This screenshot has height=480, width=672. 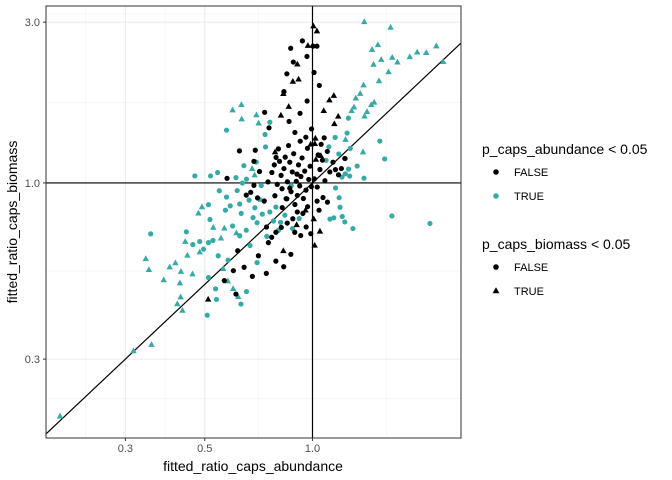 I want to click on y-tick-label-2: 3.0, so click(x=32, y=23).